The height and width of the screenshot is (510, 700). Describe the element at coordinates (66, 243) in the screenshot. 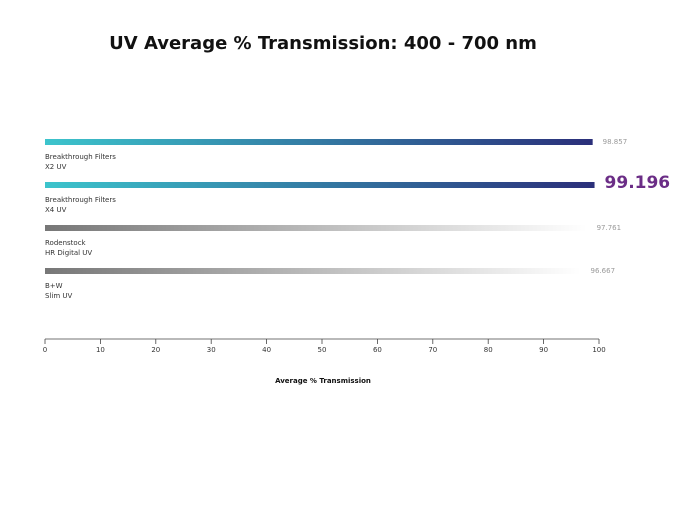

I see `category-label: Rodenstock` at that location.